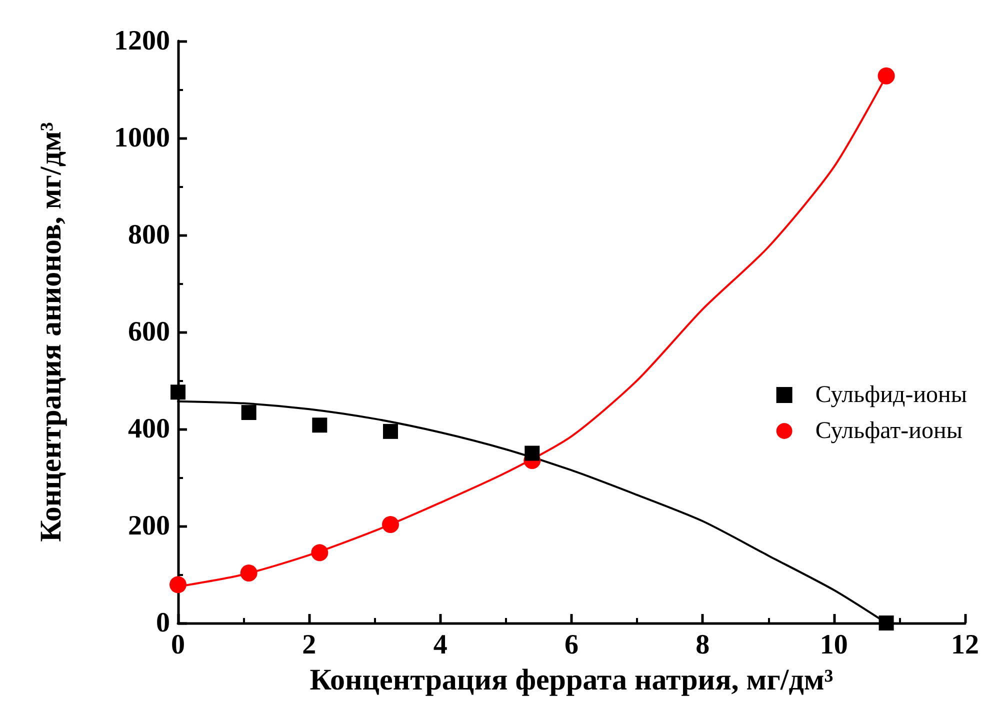 The height and width of the screenshot is (722, 992). I want to click on x-tick-label: 2, so click(309, 645).